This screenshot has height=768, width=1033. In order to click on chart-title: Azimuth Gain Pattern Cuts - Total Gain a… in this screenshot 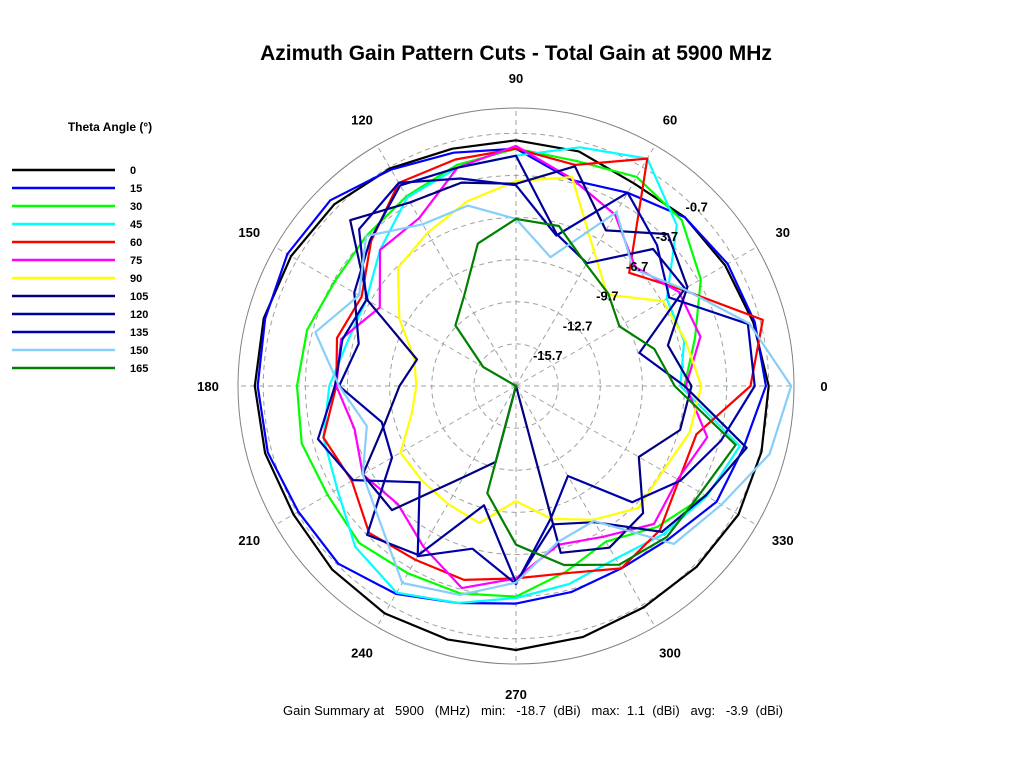, I will do `click(516, 53)`.